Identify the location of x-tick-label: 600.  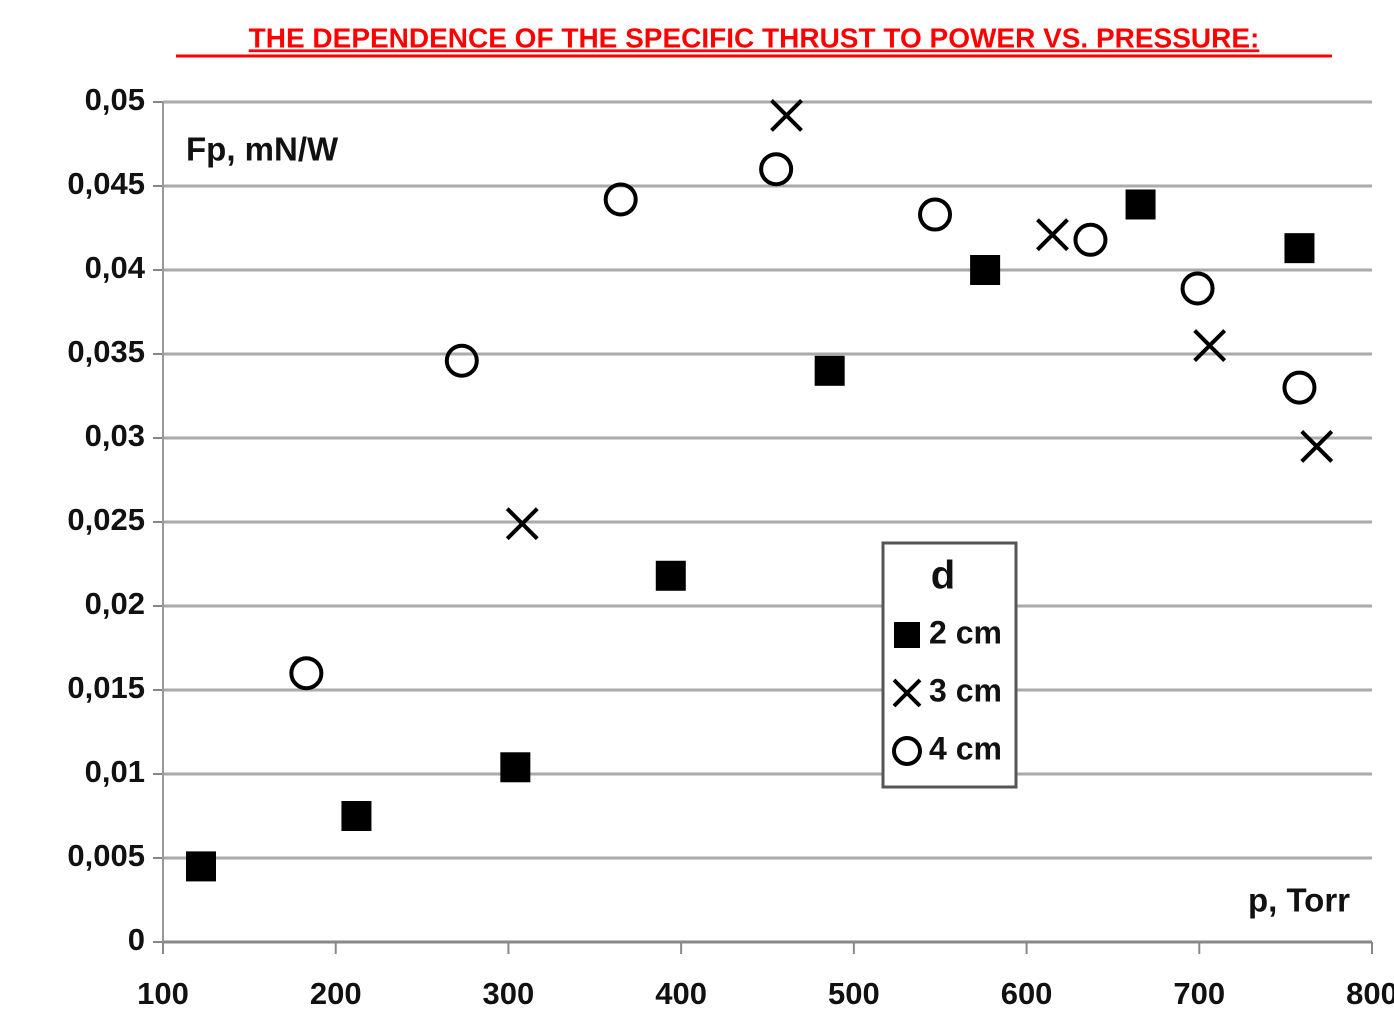
(1027, 993).